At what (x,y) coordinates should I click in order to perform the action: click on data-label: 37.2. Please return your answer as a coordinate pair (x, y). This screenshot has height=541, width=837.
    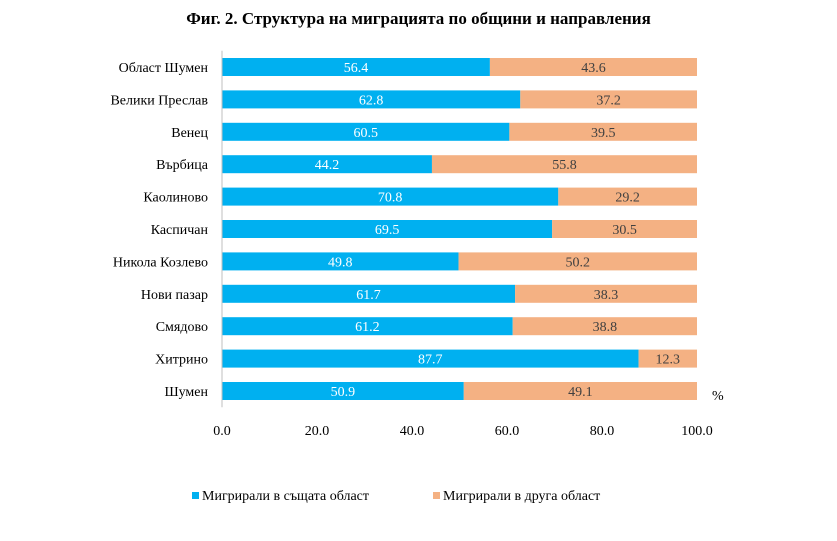
    Looking at the image, I should click on (608, 100).